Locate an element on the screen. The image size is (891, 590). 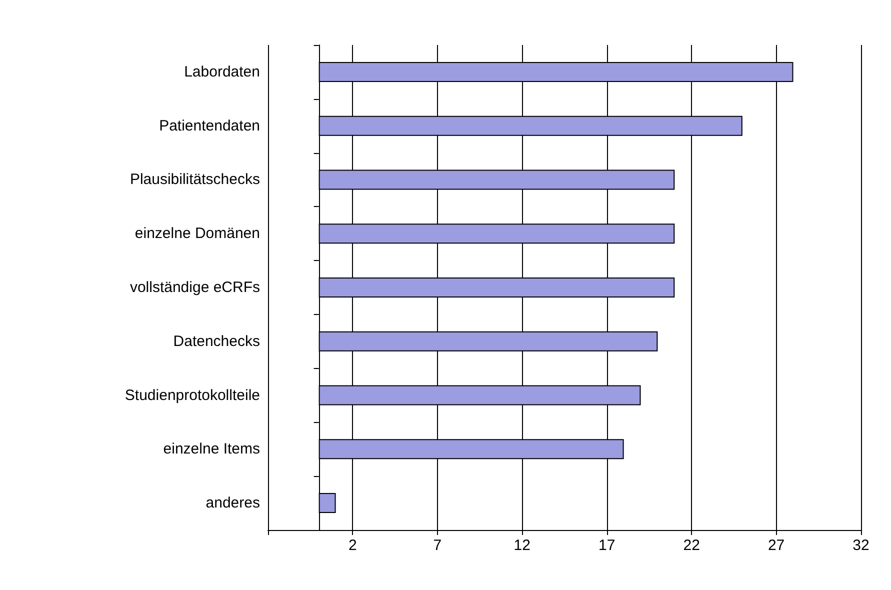
y-tick-label: Datenchecks is located at coordinates (216, 341).